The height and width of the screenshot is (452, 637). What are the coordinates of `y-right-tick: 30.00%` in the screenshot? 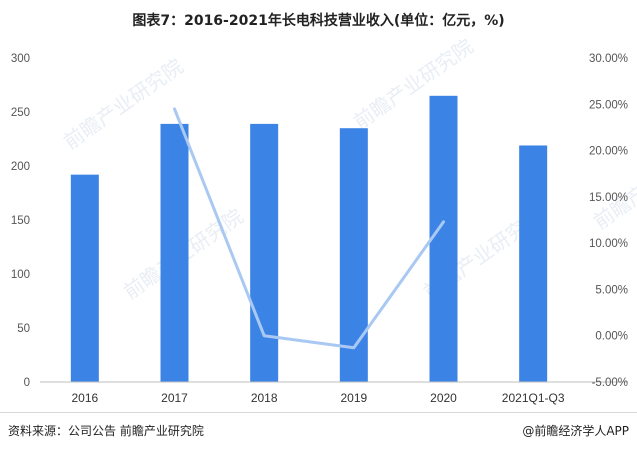 It's located at (608, 59).